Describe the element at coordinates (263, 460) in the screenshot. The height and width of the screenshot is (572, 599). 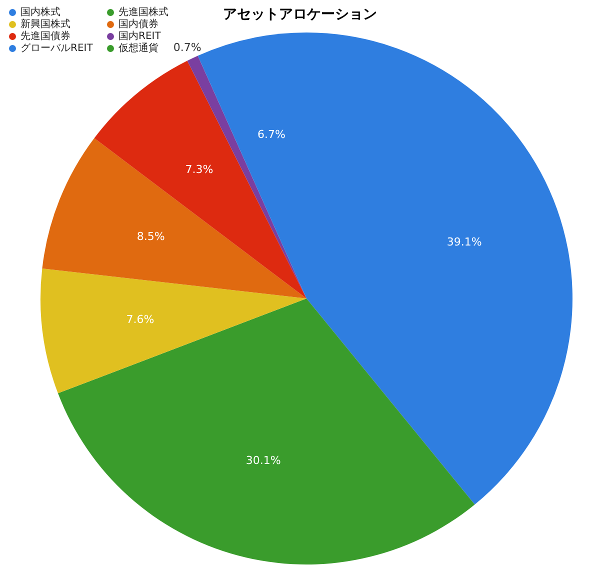
I see `data-label: 30.1%` at that location.